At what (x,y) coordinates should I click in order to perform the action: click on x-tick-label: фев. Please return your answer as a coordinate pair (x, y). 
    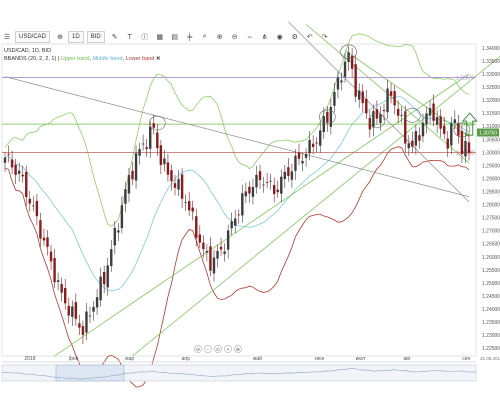
    Looking at the image, I should click on (74, 359).